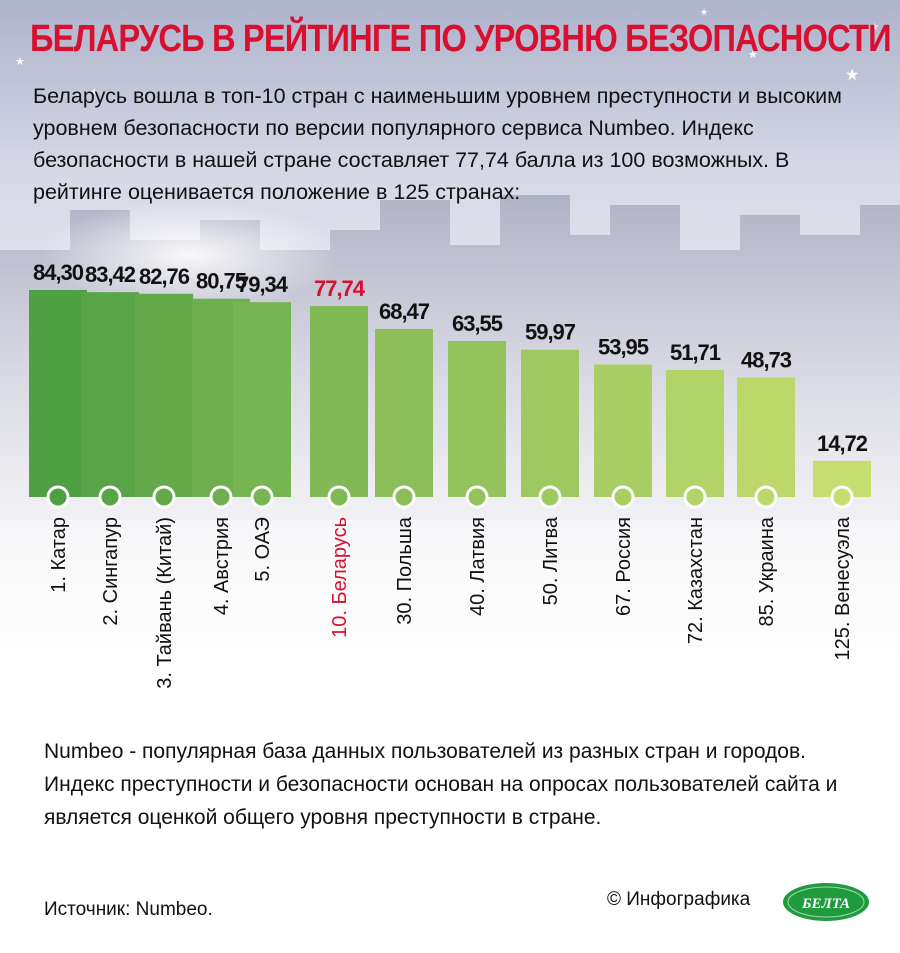  I want to click on category-label: 5. ОАЭ, so click(263, 549).